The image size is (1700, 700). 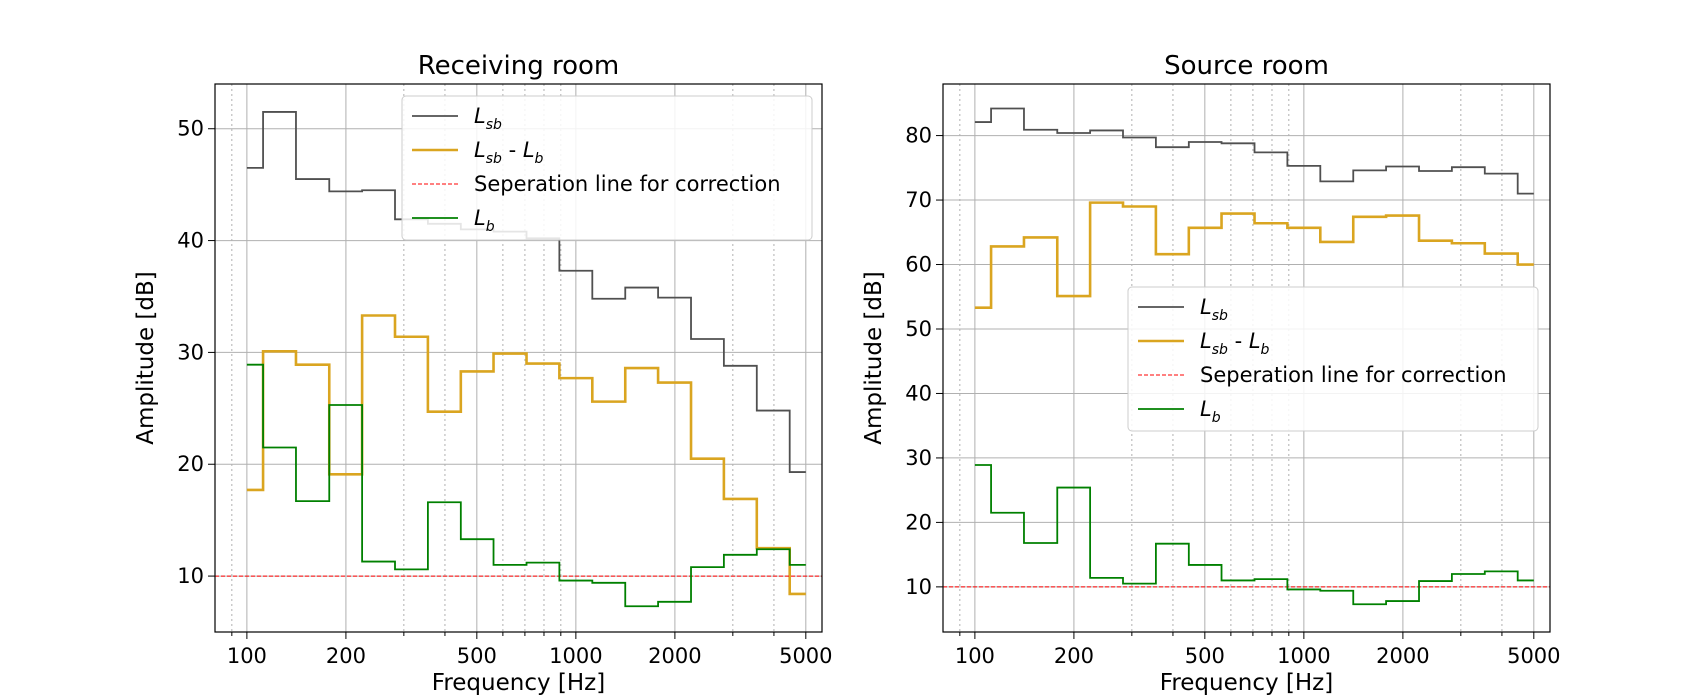 I want to click on y-tick-label: 70, so click(x=918, y=200).